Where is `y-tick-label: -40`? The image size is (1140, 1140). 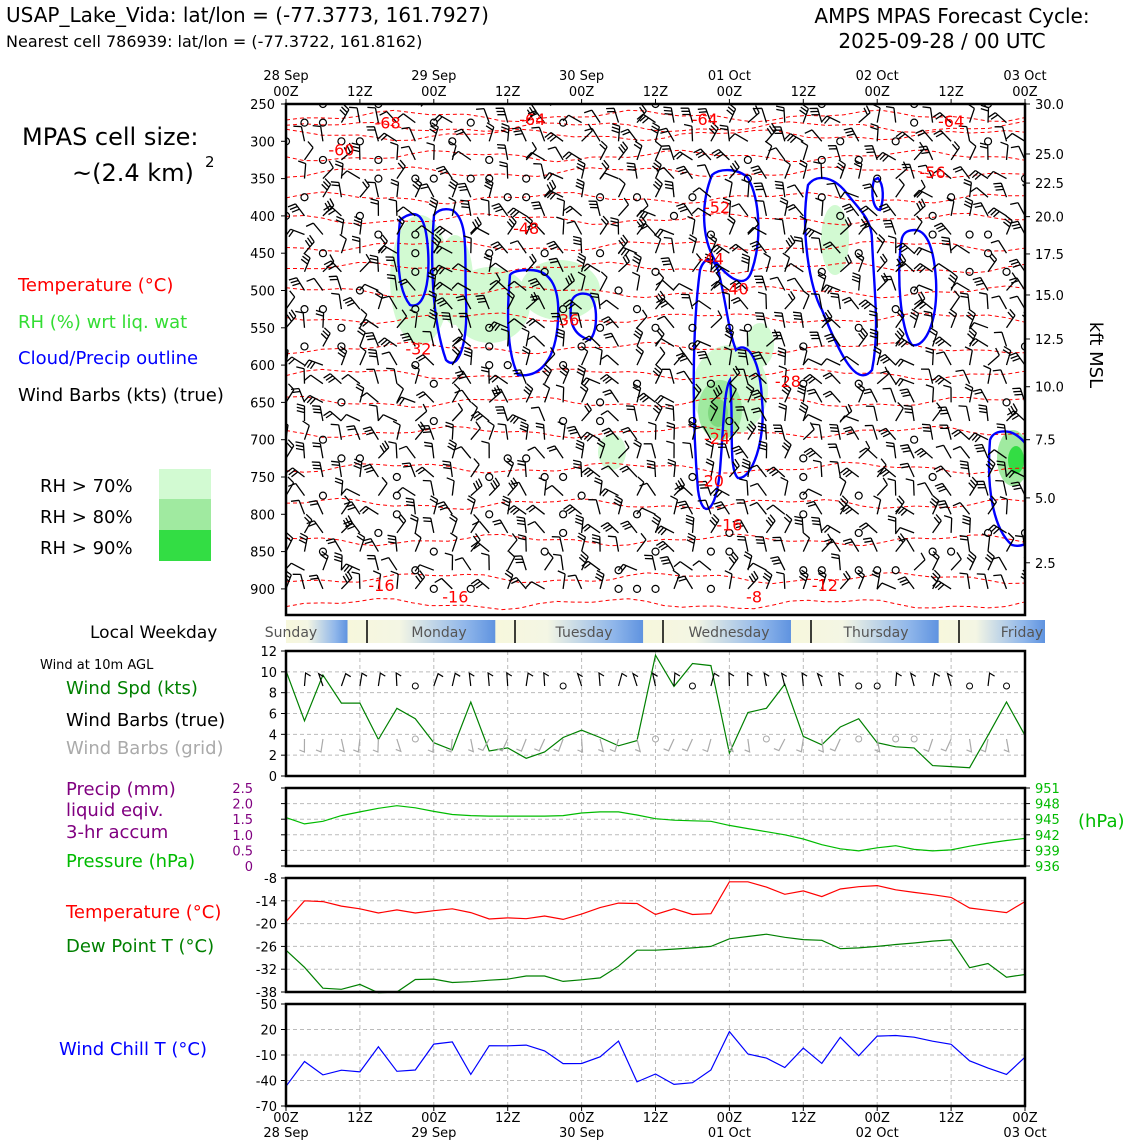 y-tick-label: -40 is located at coordinates (266, 1082).